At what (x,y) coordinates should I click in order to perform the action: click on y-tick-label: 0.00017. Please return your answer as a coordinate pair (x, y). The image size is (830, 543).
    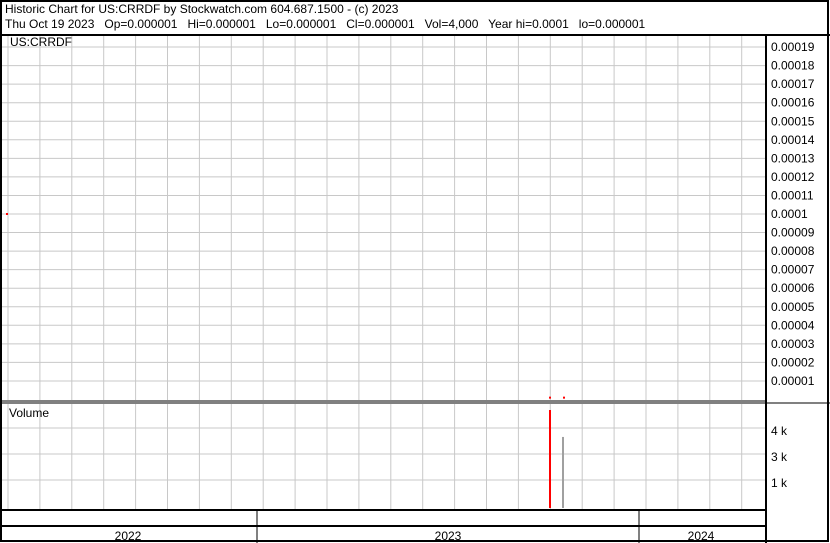
    Looking at the image, I should click on (793, 84).